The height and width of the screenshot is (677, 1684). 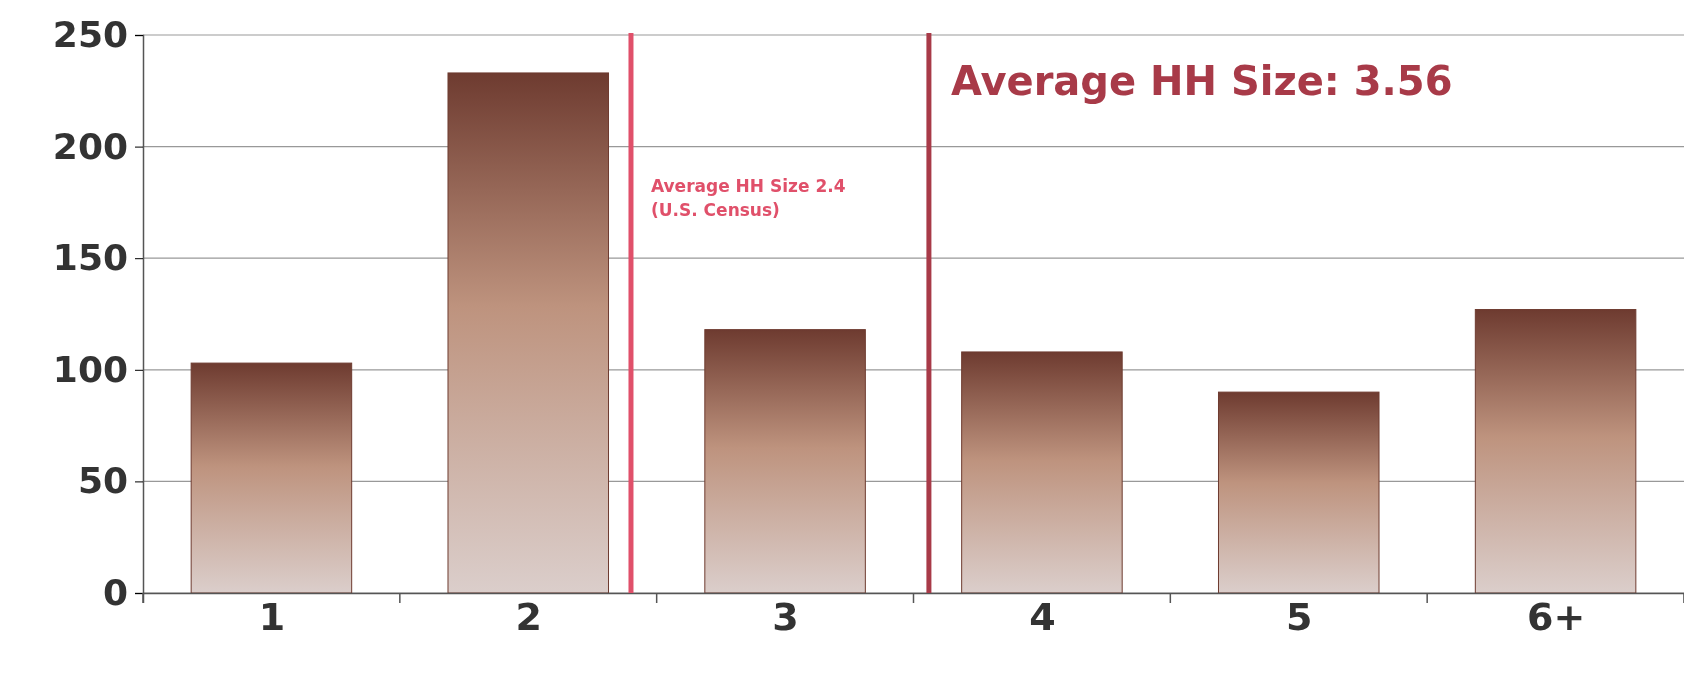 What do you see at coordinates (90, 146) in the screenshot?
I see `y-tick-label: 200` at bounding box center [90, 146].